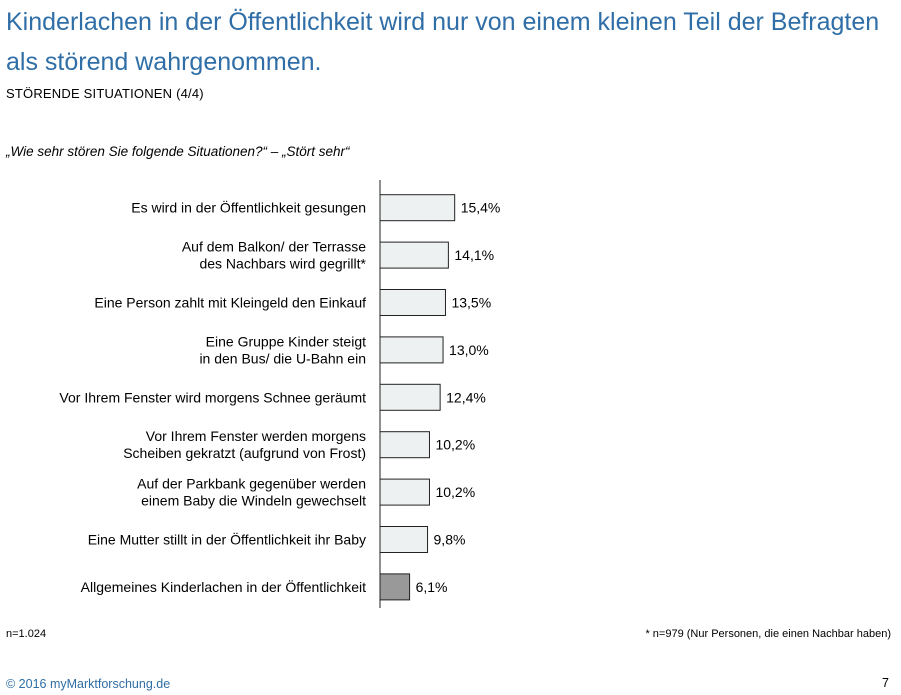  What do you see at coordinates (253, 501) in the screenshot?
I see `category-label: einem Baby die Windeln gewechselt` at bounding box center [253, 501].